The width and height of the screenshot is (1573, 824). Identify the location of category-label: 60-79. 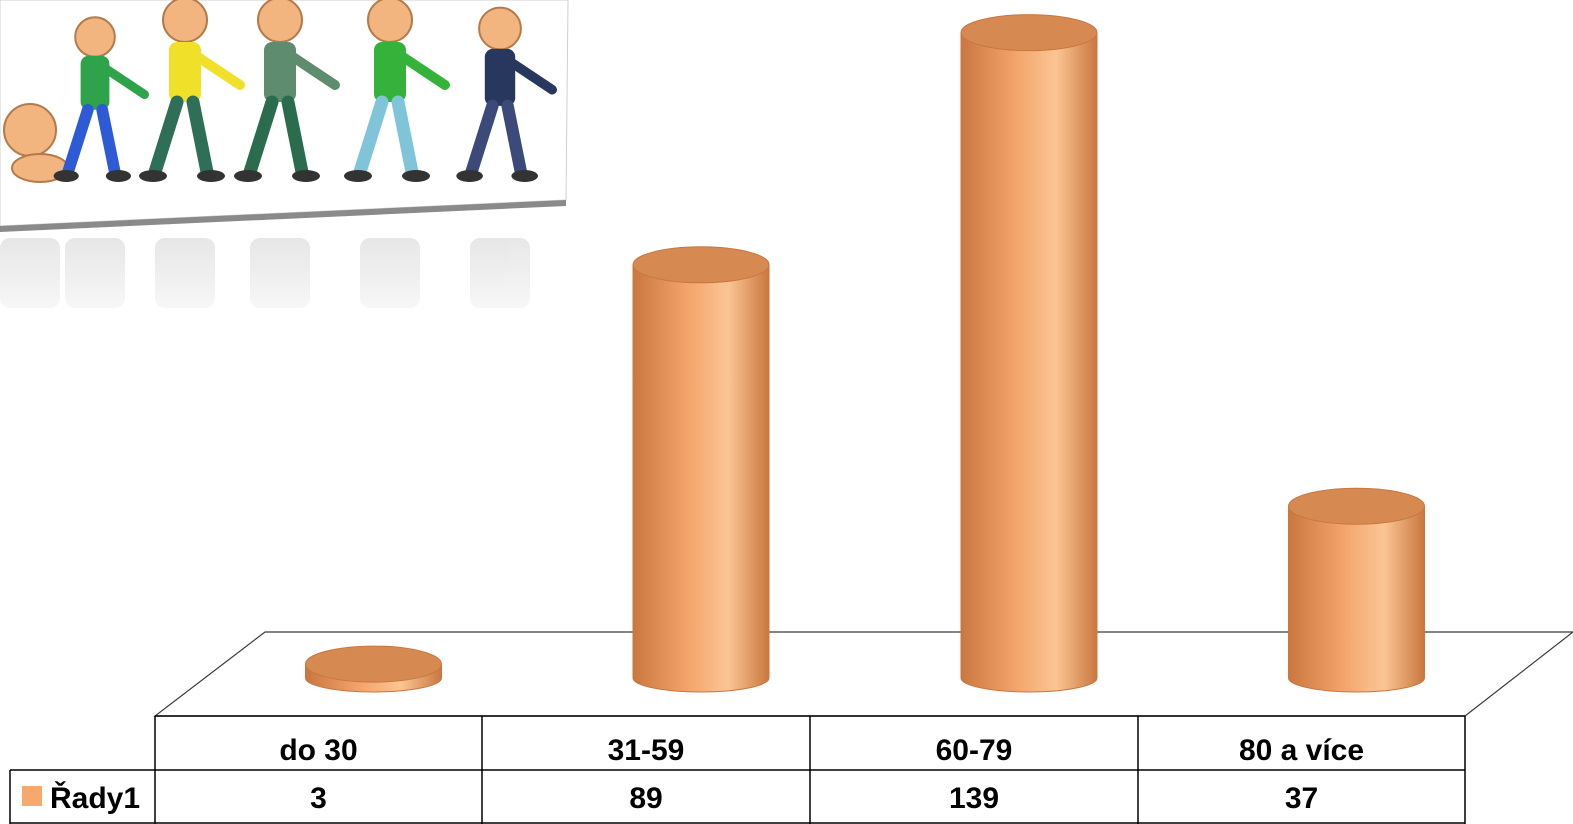
(974, 750).